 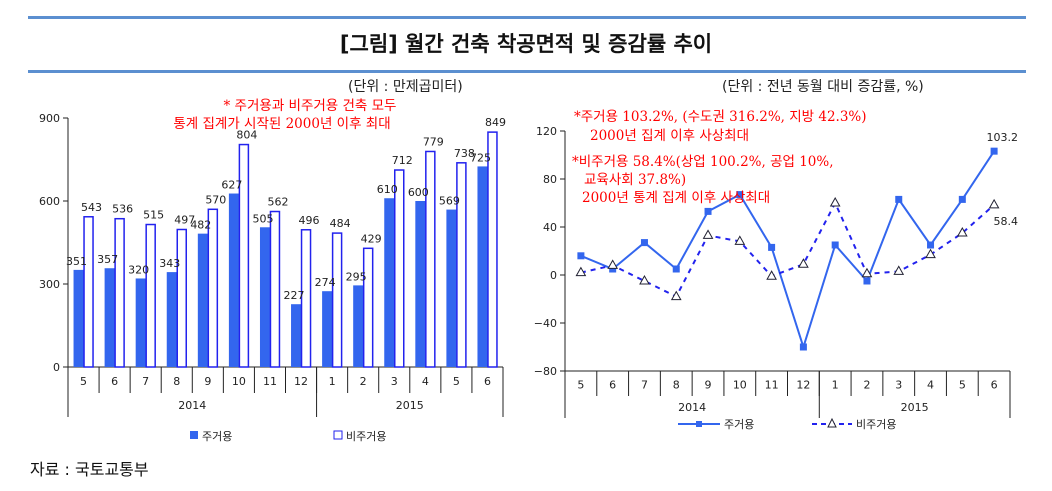 What do you see at coordinates (338, 435) in the screenshot?
I see `legend-nonresidential-swatch` at bounding box center [338, 435].